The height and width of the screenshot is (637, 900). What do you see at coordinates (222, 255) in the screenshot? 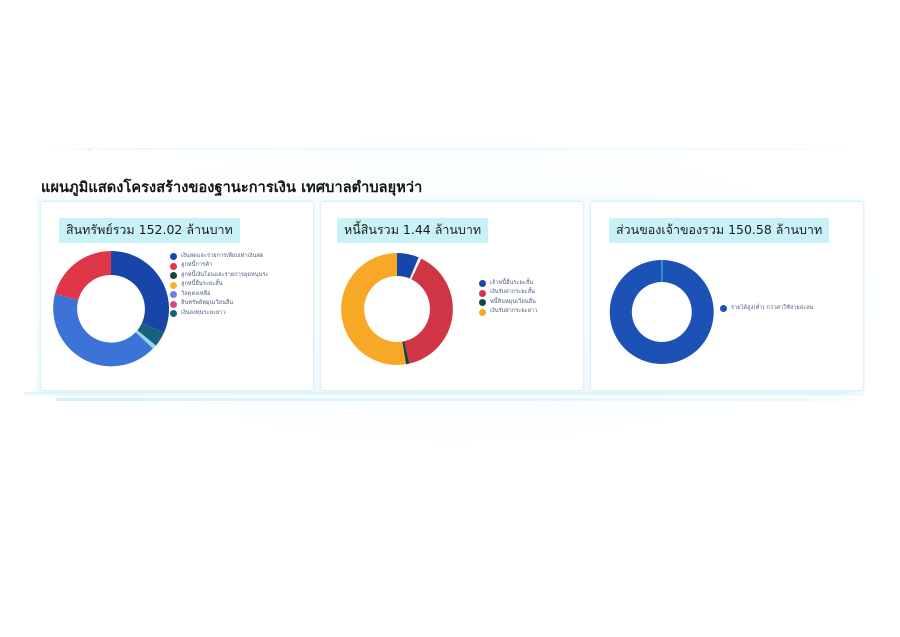
I see `legend-label: เงินสดและรายการเทียบเท่าเงินสด` at bounding box center [222, 255].